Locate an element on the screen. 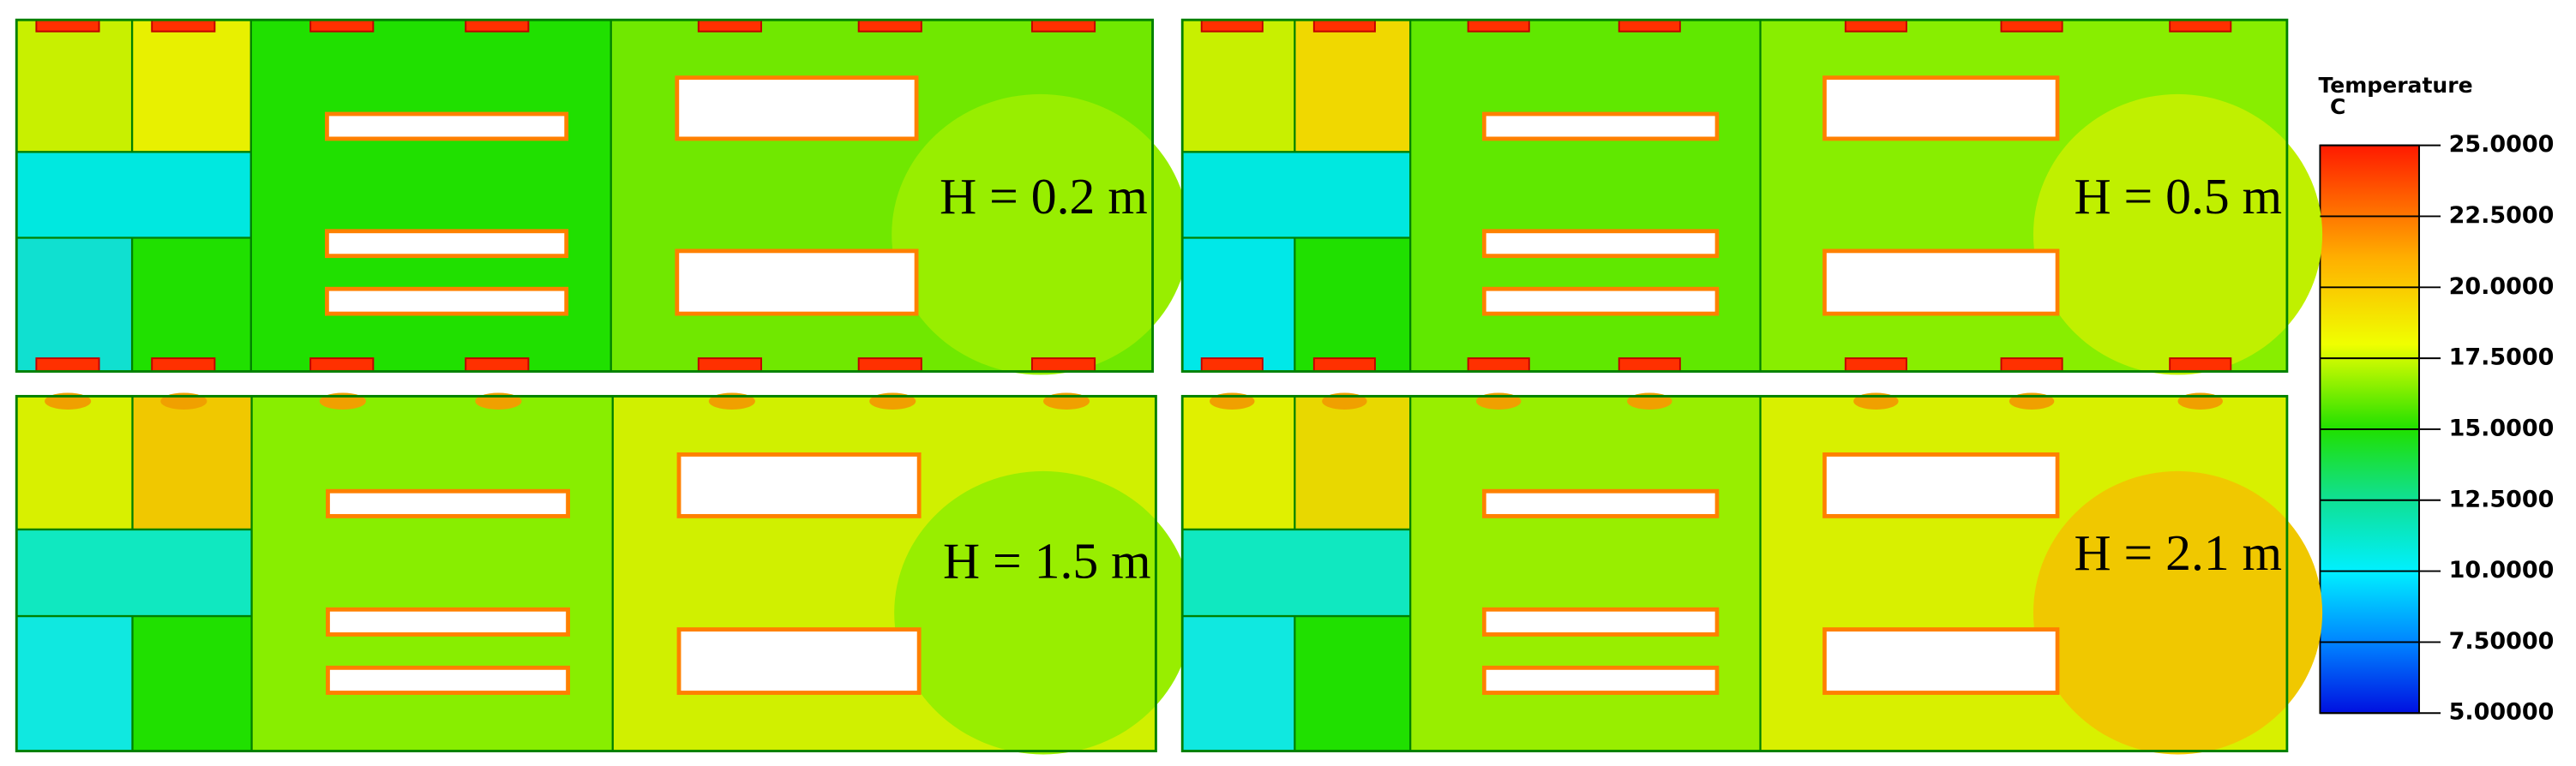 The image size is (2576, 766). colorbar-tick-label: 22.5000 is located at coordinates (2502, 215).